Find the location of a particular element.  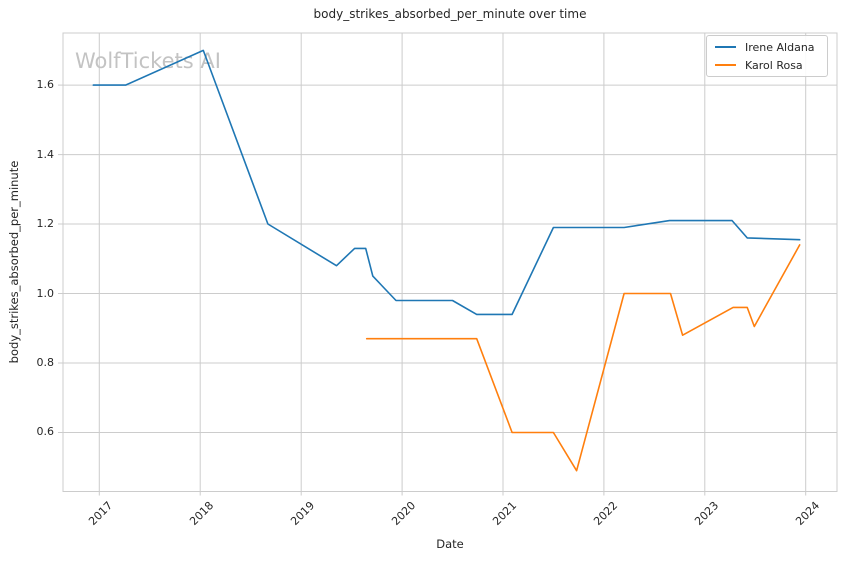

y-tick-label: 1.6 is located at coordinates (45, 84).